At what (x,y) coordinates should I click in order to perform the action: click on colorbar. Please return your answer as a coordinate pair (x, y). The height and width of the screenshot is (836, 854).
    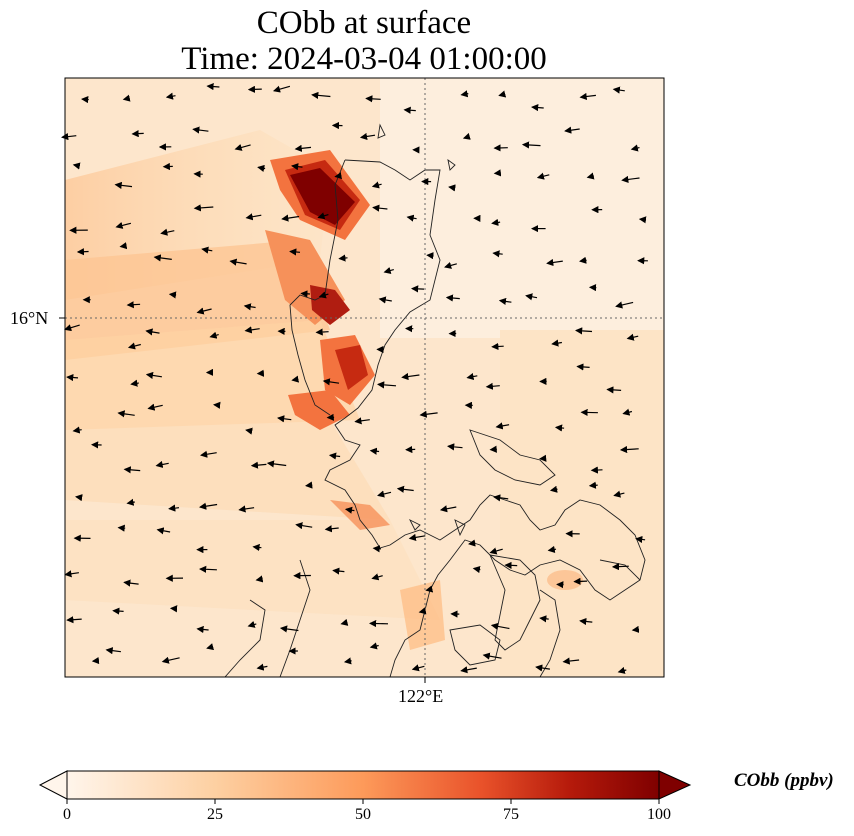
    Looking at the image, I should click on (365, 787).